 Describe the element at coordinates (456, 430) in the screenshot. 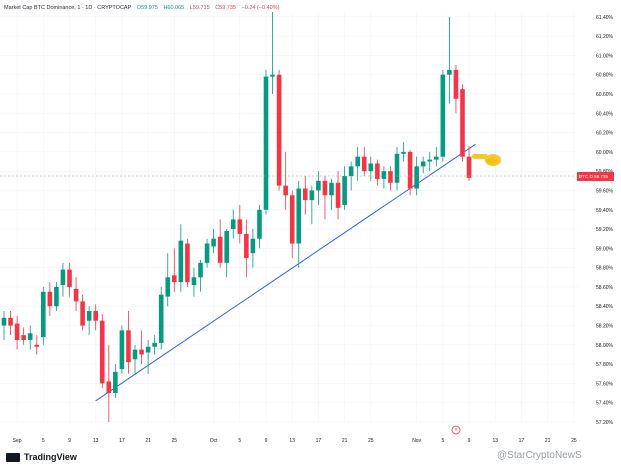

I see `calendar-icon` at that location.